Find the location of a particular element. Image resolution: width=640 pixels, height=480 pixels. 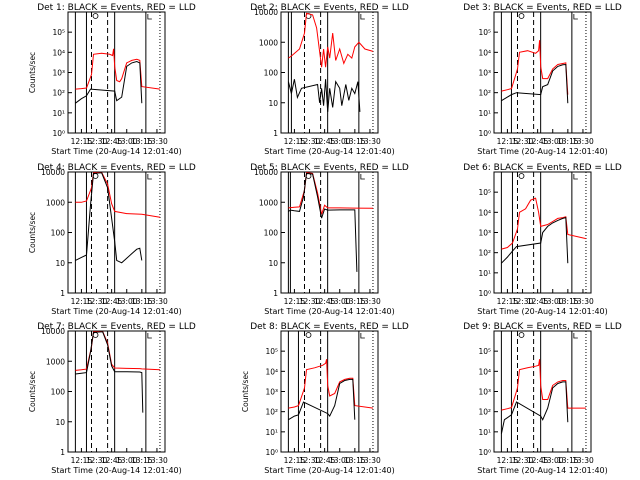

y-tick-label: 10⁵ is located at coordinates (484, 351).